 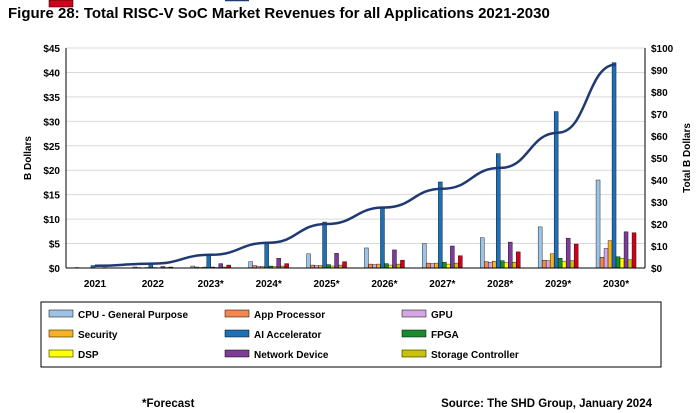 I want to click on legend-label: Security, so click(x=98, y=335).